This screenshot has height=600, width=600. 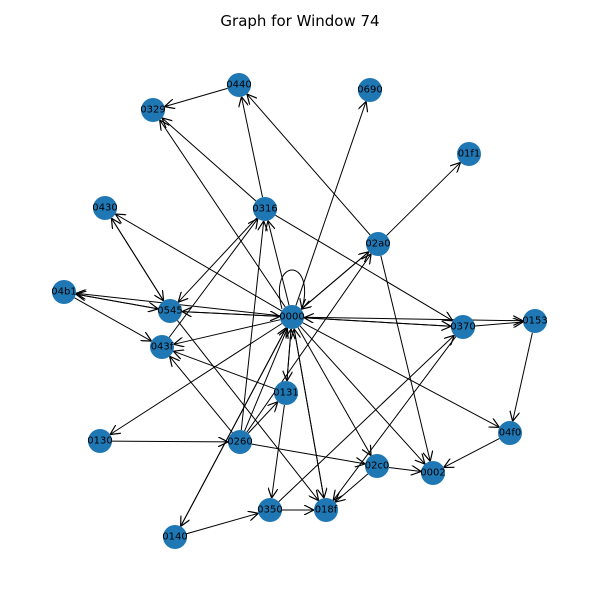 I want to click on node-0000: 0000, so click(x=292, y=317).